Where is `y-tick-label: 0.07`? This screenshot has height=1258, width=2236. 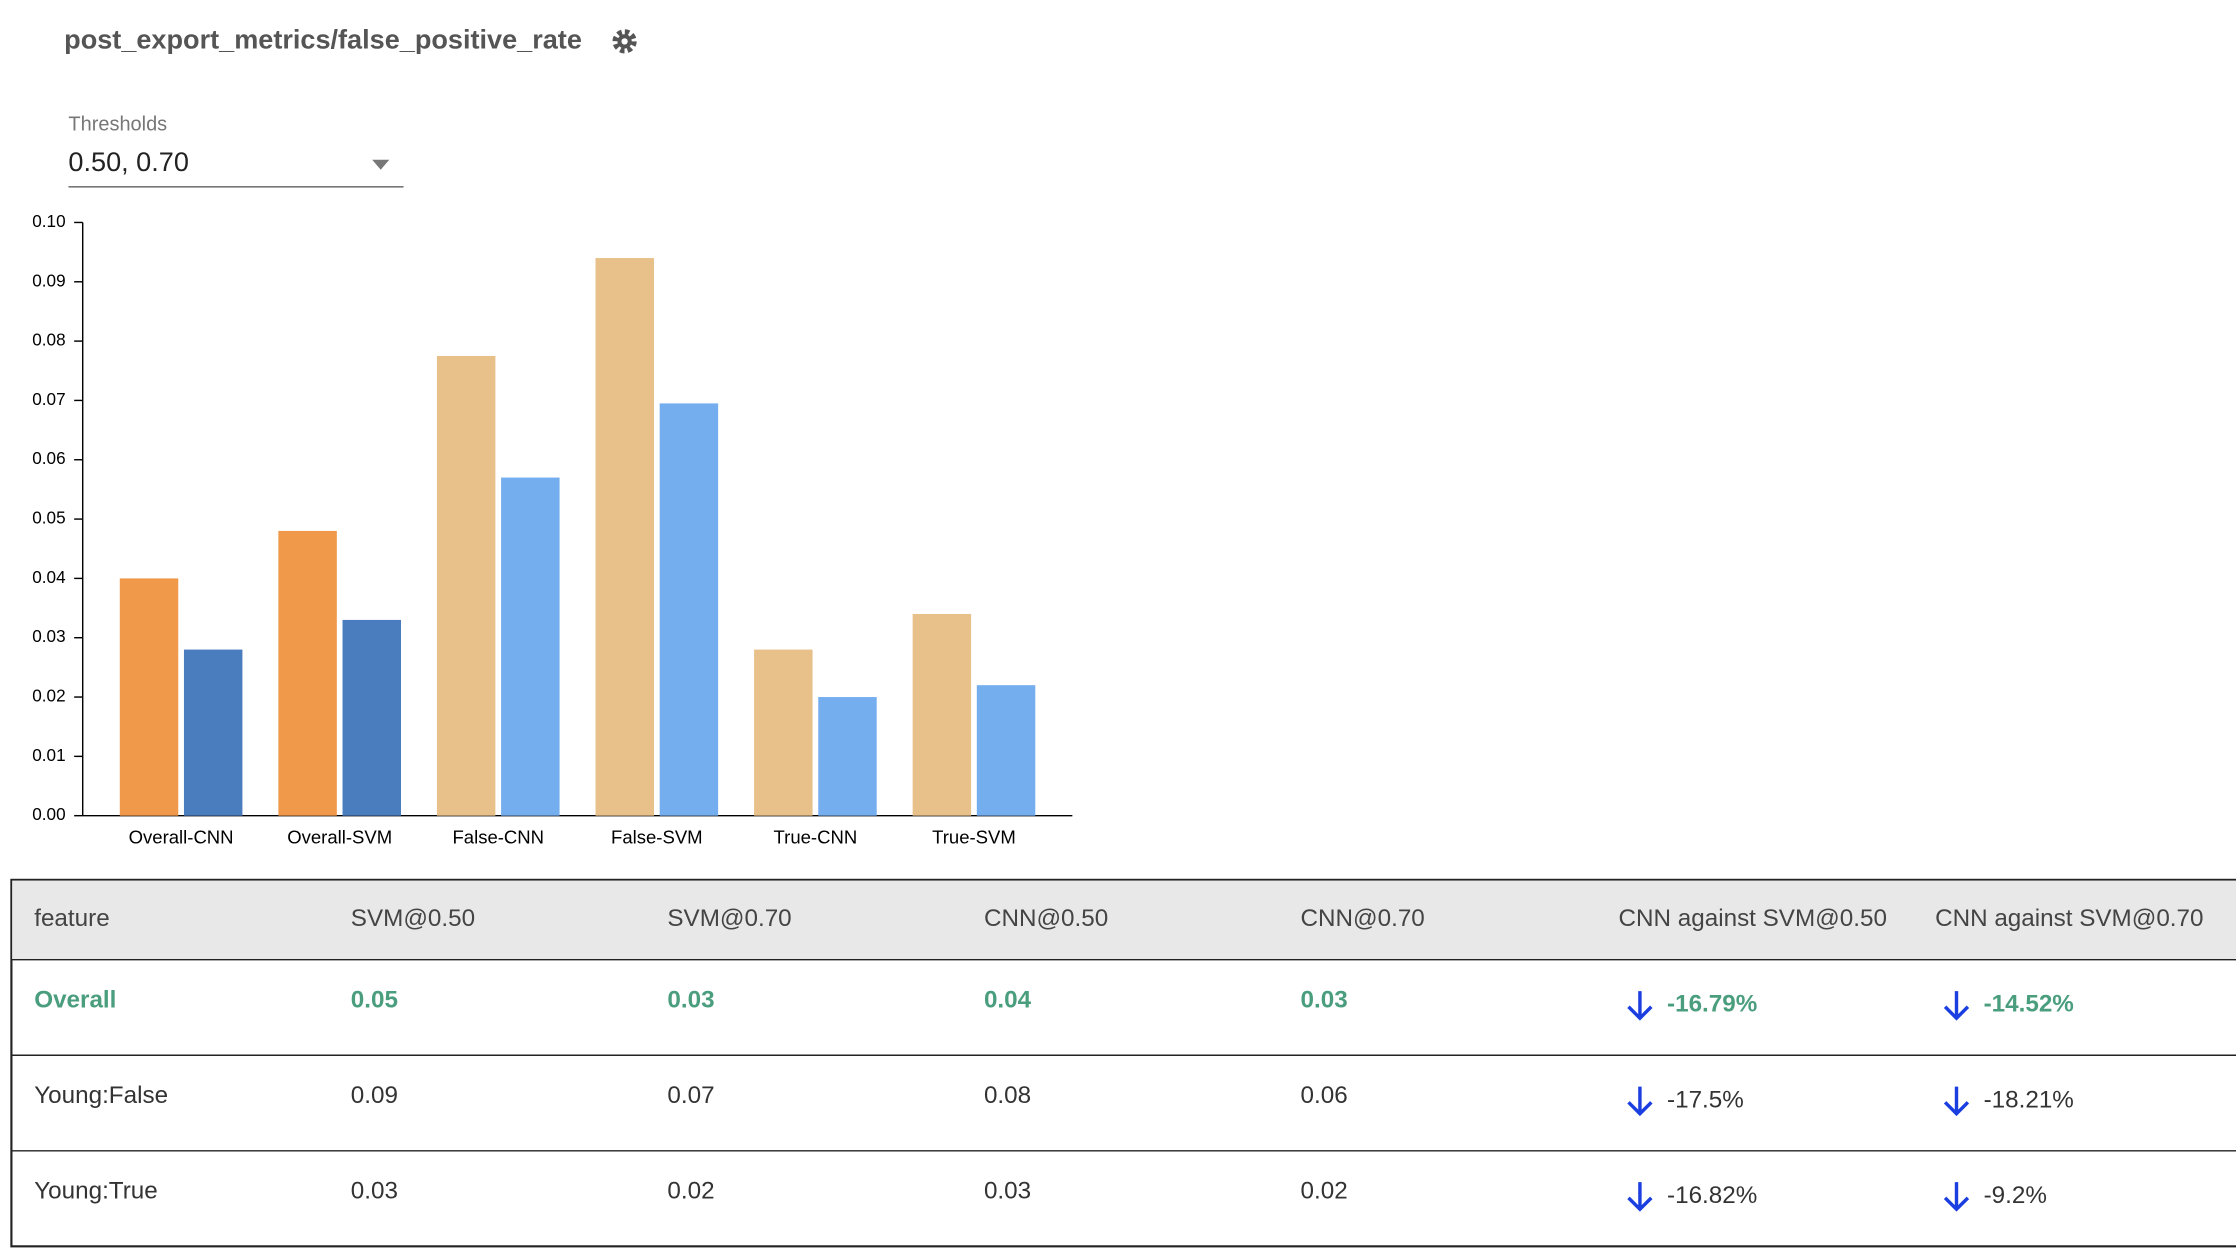
y-tick-label: 0.07 is located at coordinates (48, 399).